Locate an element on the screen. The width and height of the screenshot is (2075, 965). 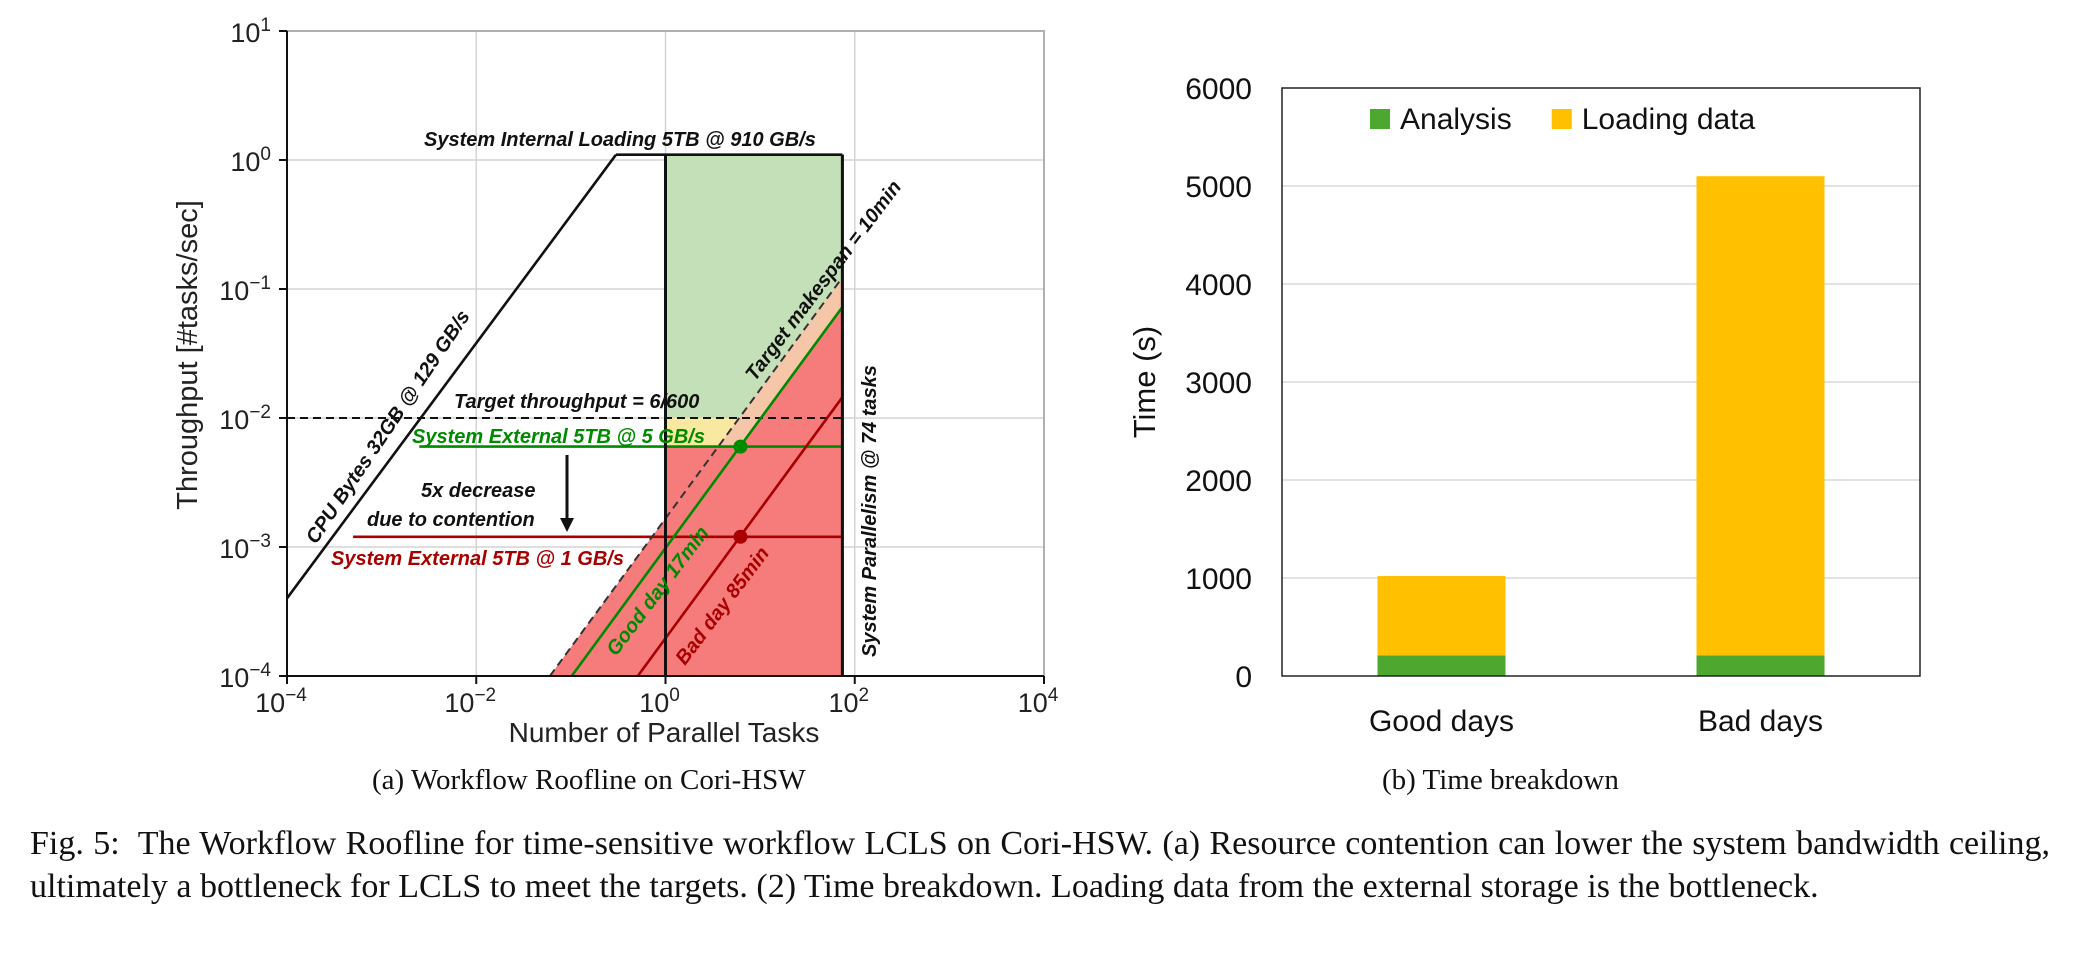
decrease-label-line-2: due to contention is located at coordinates (451, 520).